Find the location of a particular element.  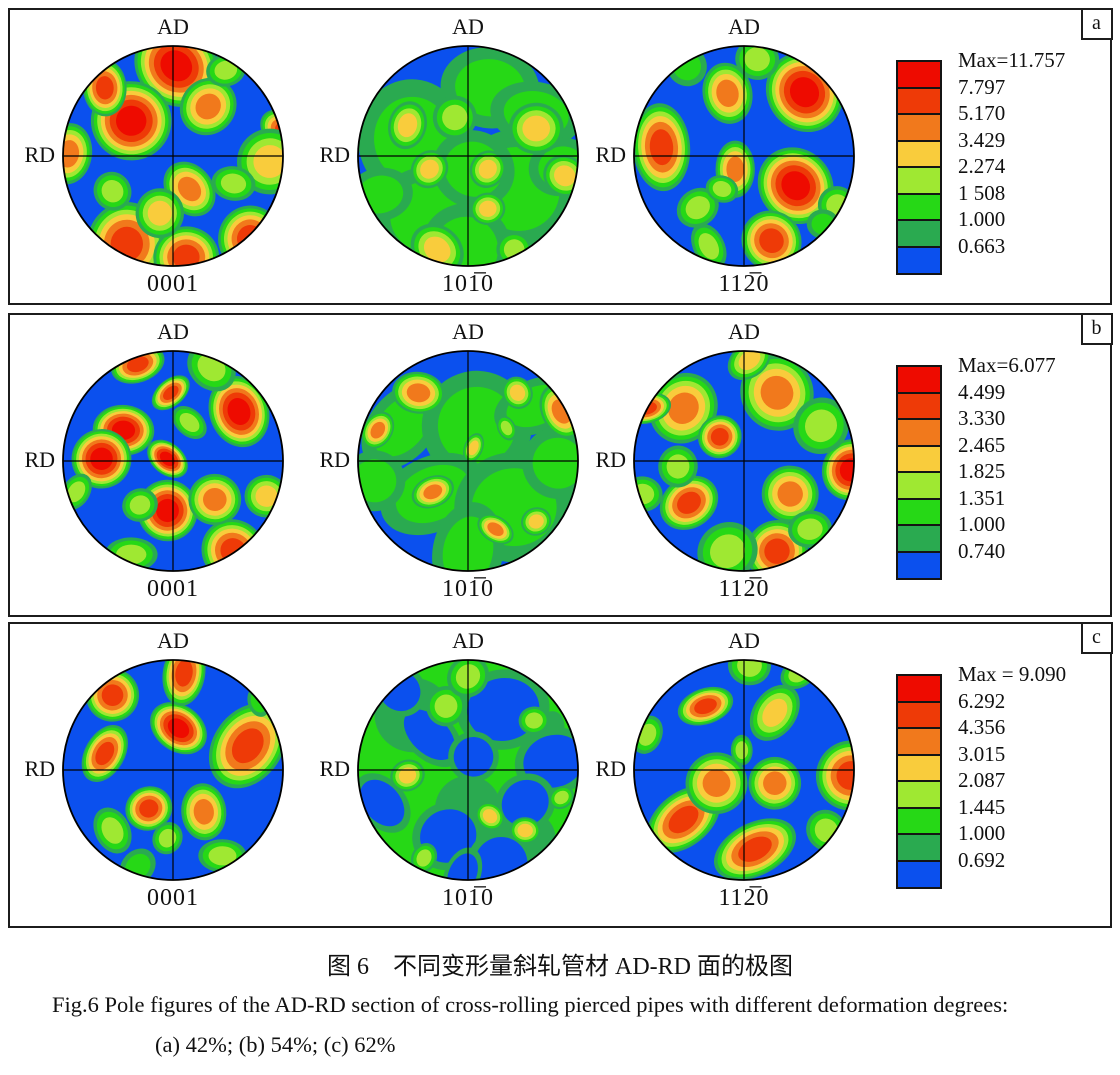

legend-value: 1 508 is located at coordinates (982, 192).